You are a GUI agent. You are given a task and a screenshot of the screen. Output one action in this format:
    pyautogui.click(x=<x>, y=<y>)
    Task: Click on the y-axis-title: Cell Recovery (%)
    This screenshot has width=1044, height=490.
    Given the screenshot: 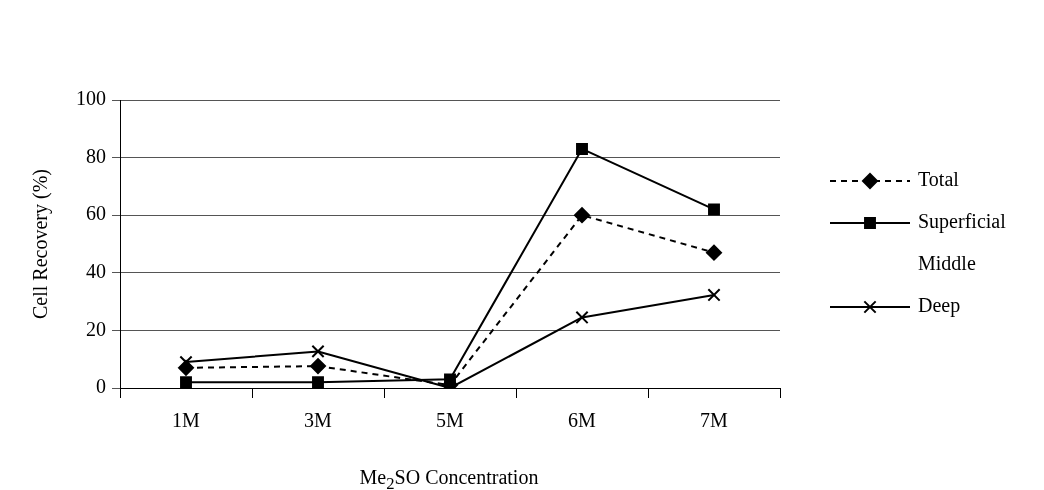 What is the action you would take?
    pyautogui.click(x=40, y=244)
    